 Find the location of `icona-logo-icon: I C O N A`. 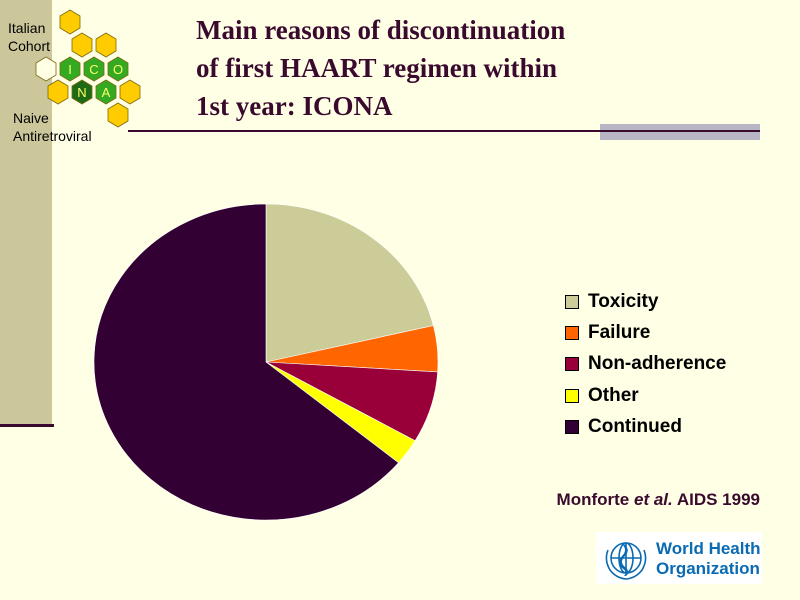

icona-logo-icon: I C O N A is located at coordinates (88, 68).